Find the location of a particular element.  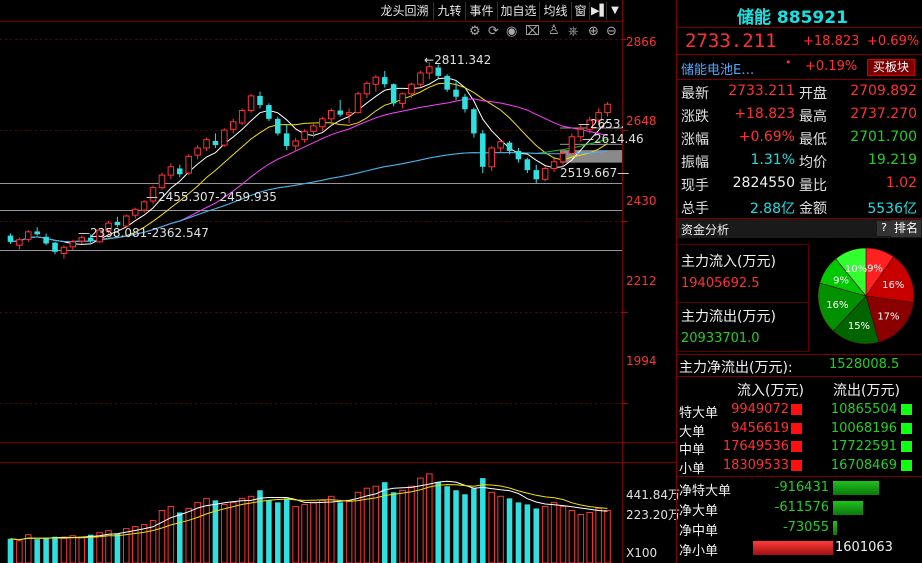

zone-annotation-1: —2455.307-2459.935 is located at coordinates (211, 197).